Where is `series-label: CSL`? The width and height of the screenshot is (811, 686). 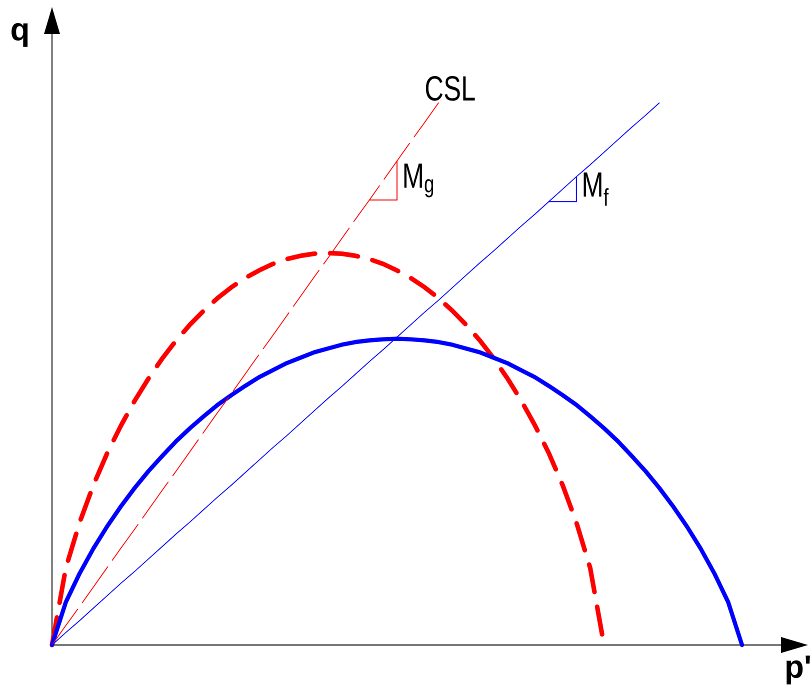 series-label: CSL is located at coordinates (450, 88).